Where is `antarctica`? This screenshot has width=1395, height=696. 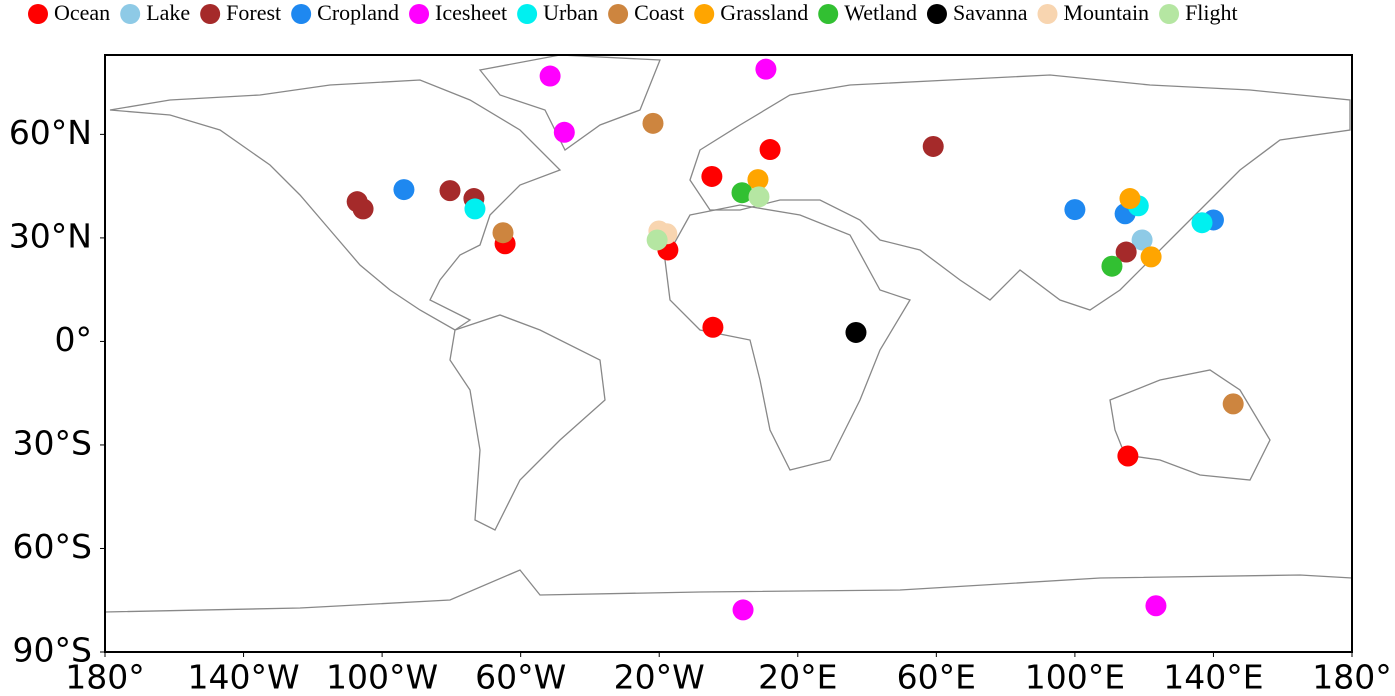
antarctica is located at coordinates (728, 591).